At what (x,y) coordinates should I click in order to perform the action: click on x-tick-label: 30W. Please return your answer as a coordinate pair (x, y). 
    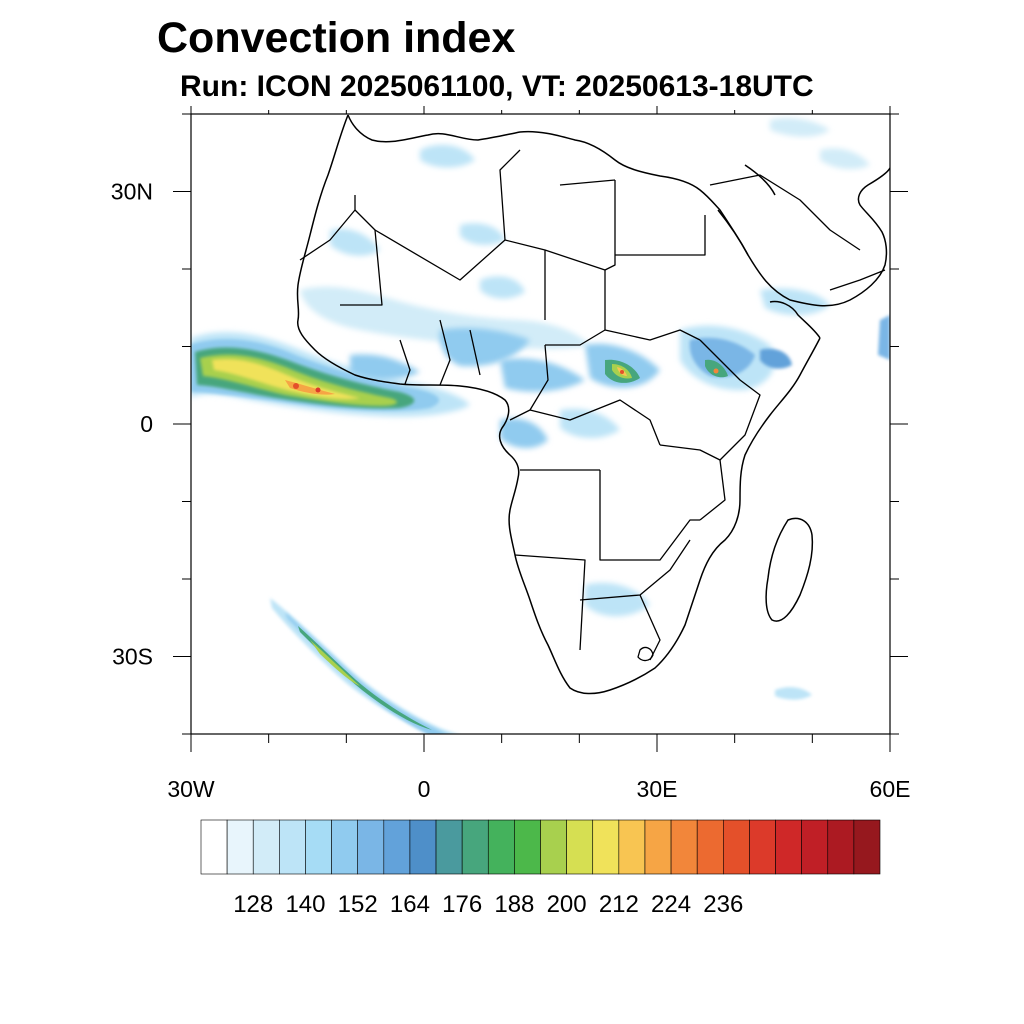
    Looking at the image, I should click on (191, 789).